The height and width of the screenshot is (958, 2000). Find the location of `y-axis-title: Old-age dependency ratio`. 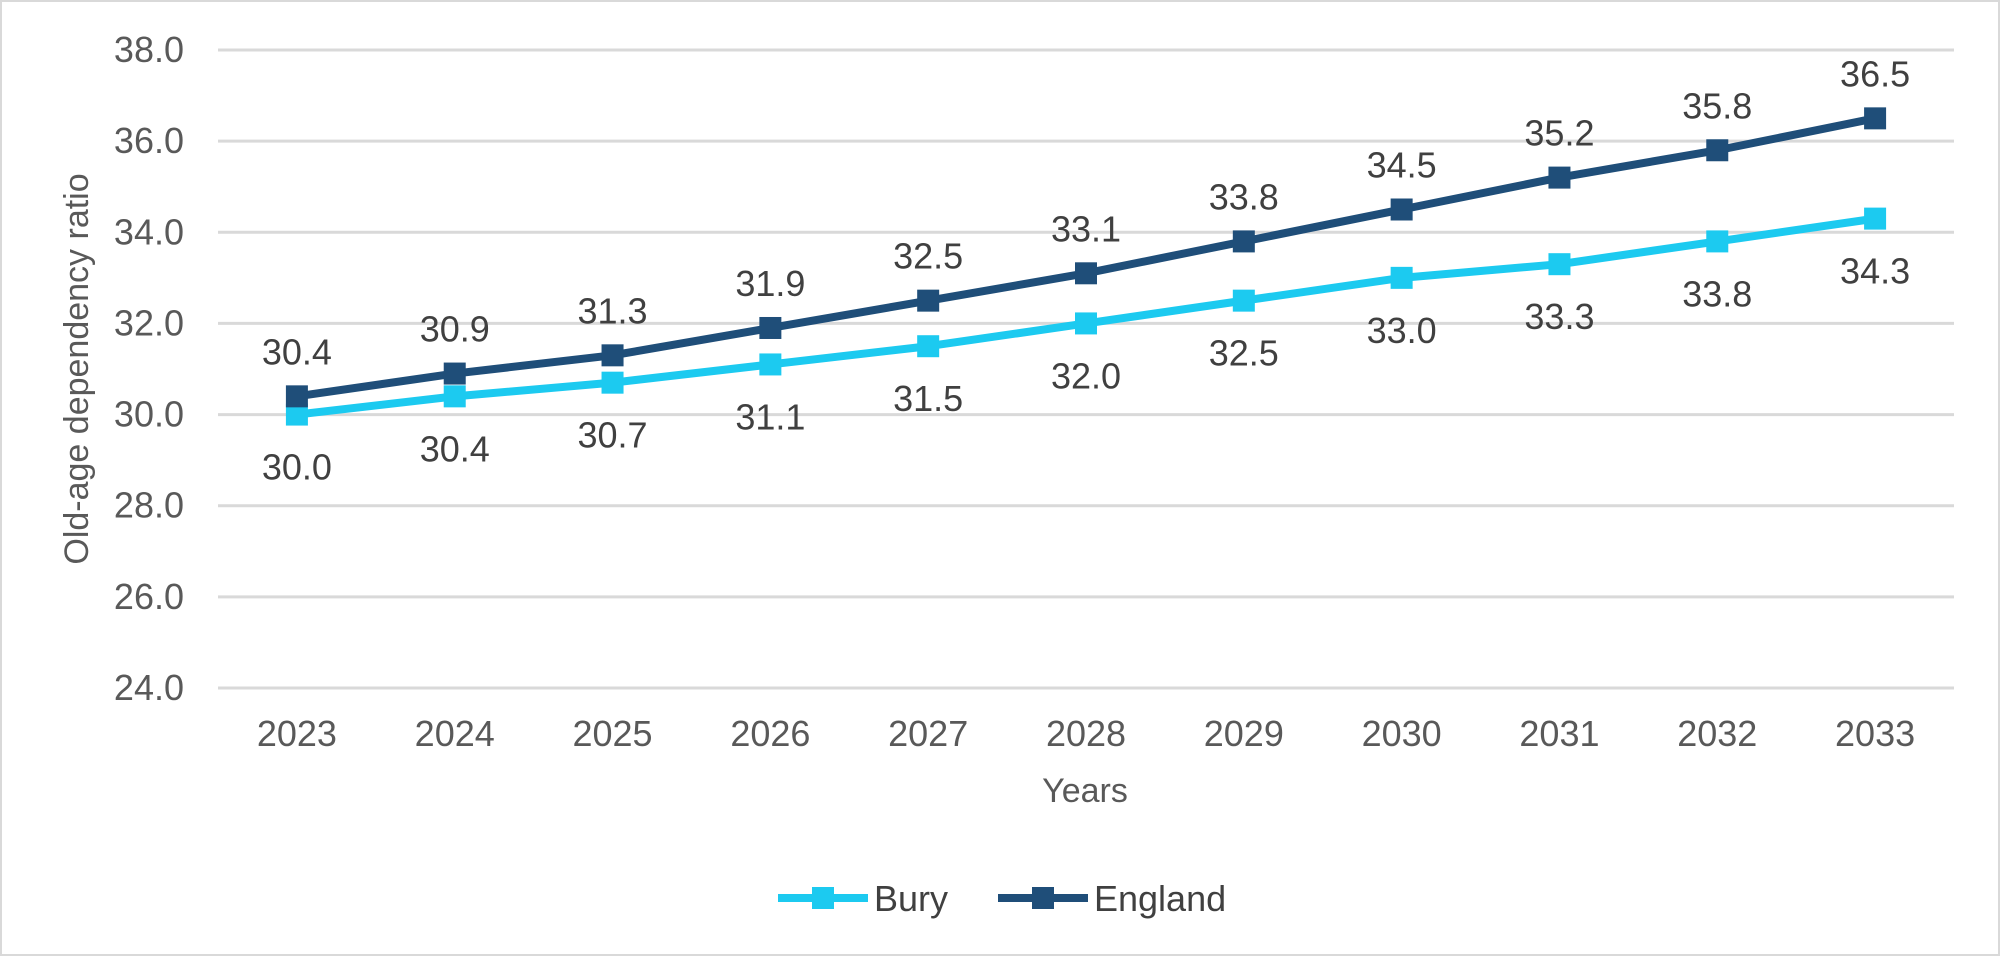

y-axis-title: Old-age dependency ratio is located at coordinates (77, 368).